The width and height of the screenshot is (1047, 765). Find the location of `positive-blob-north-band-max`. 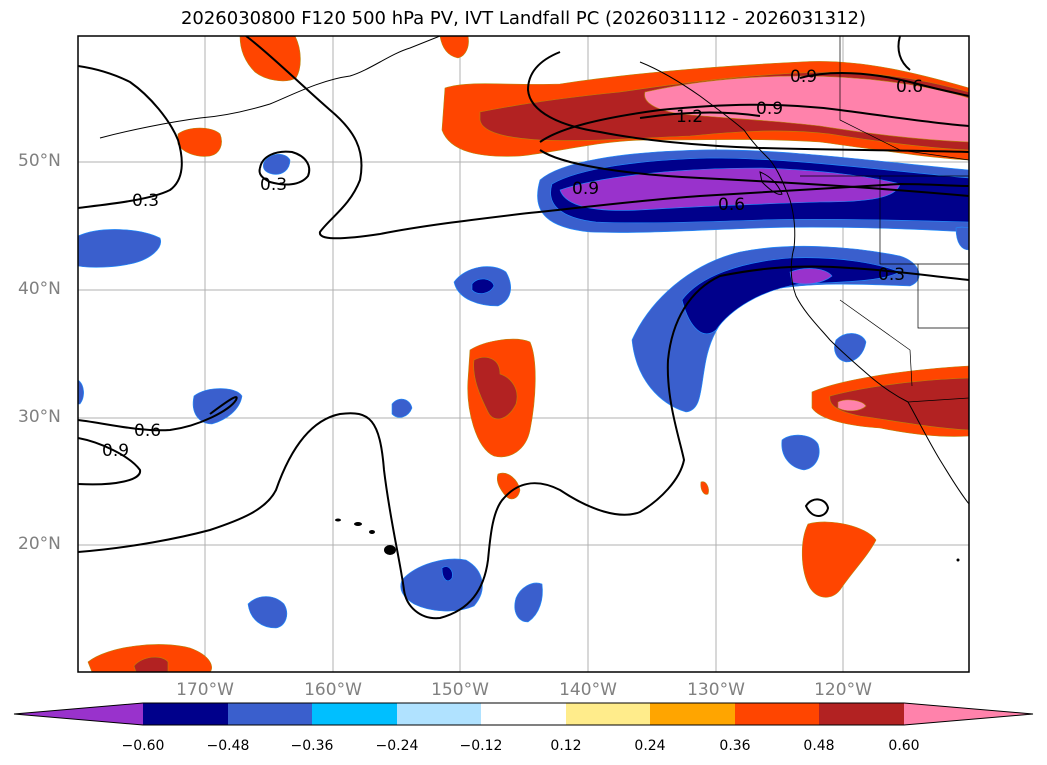

positive-blob-north-band-max is located at coordinates (806, 109).